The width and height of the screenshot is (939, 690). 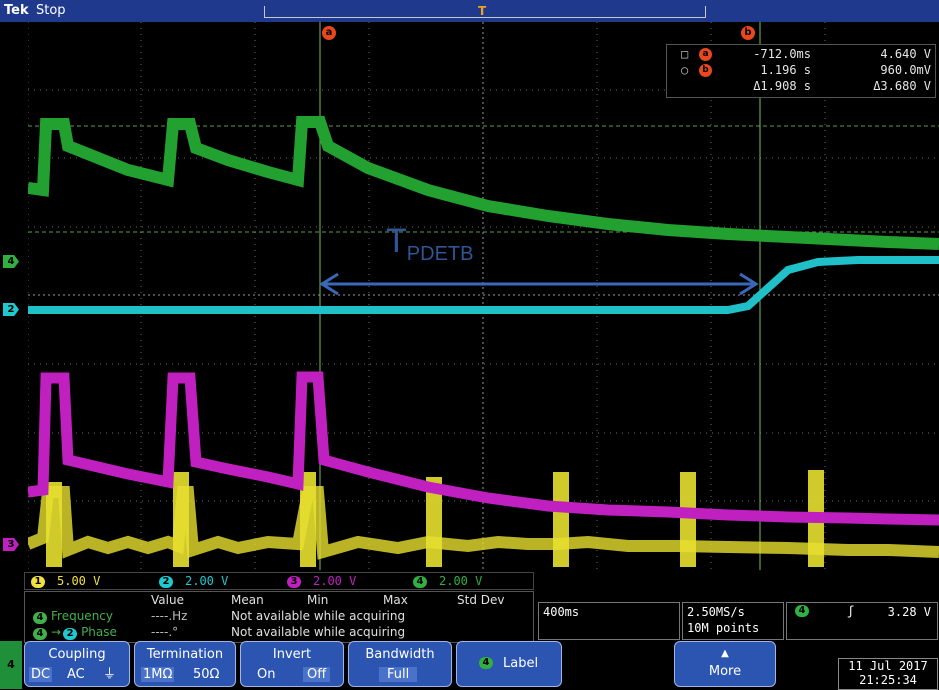 I want to click on meas-value: ----.°, so click(x=165, y=632).